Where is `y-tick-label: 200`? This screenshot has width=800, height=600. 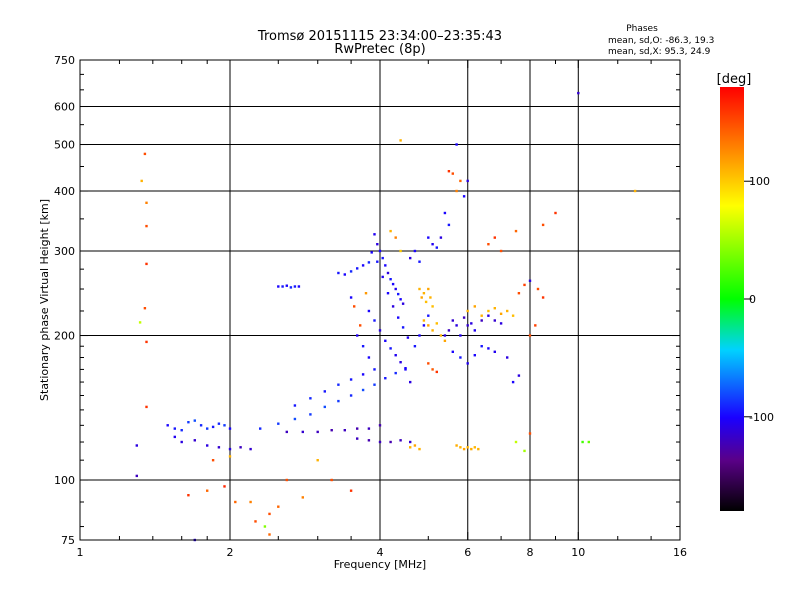 y-tick-label: 200 is located at coordinates (64, 336).